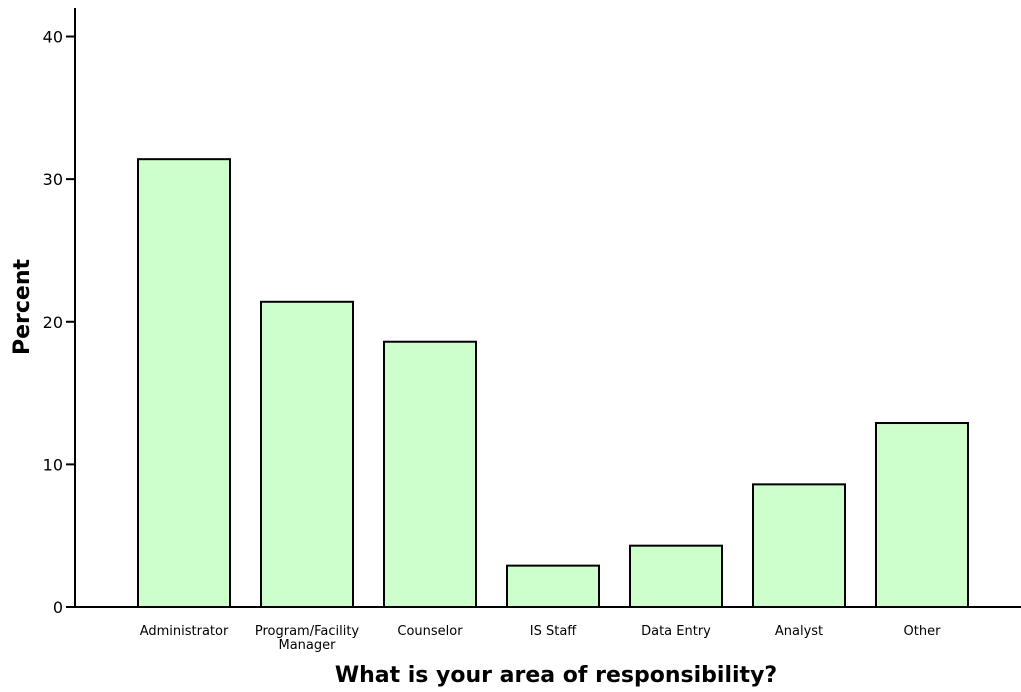 Image resolution: width=1021 pixels, height=692 pixels. I want to click on x-tick-label-program-facility-manager: Program/Facility Manager, so click(307, 638).